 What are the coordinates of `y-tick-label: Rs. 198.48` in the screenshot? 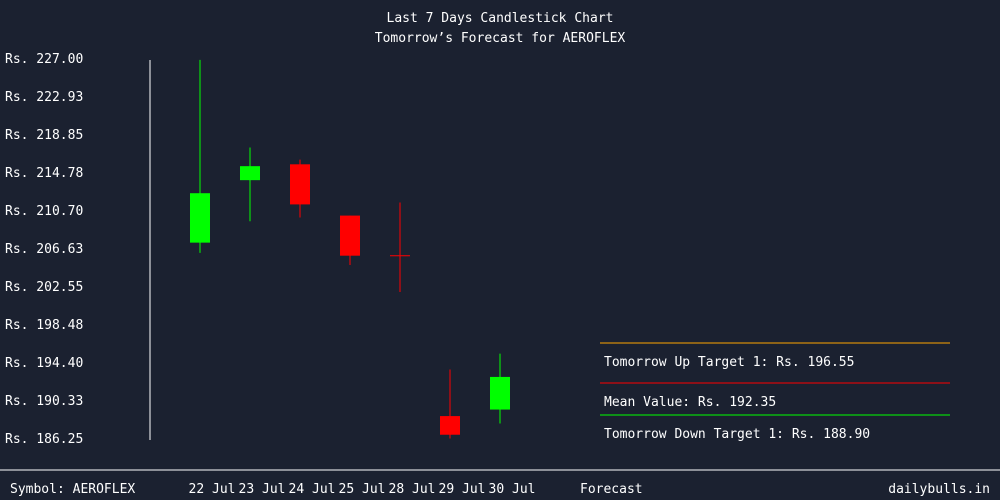 It's located at (44, 325).